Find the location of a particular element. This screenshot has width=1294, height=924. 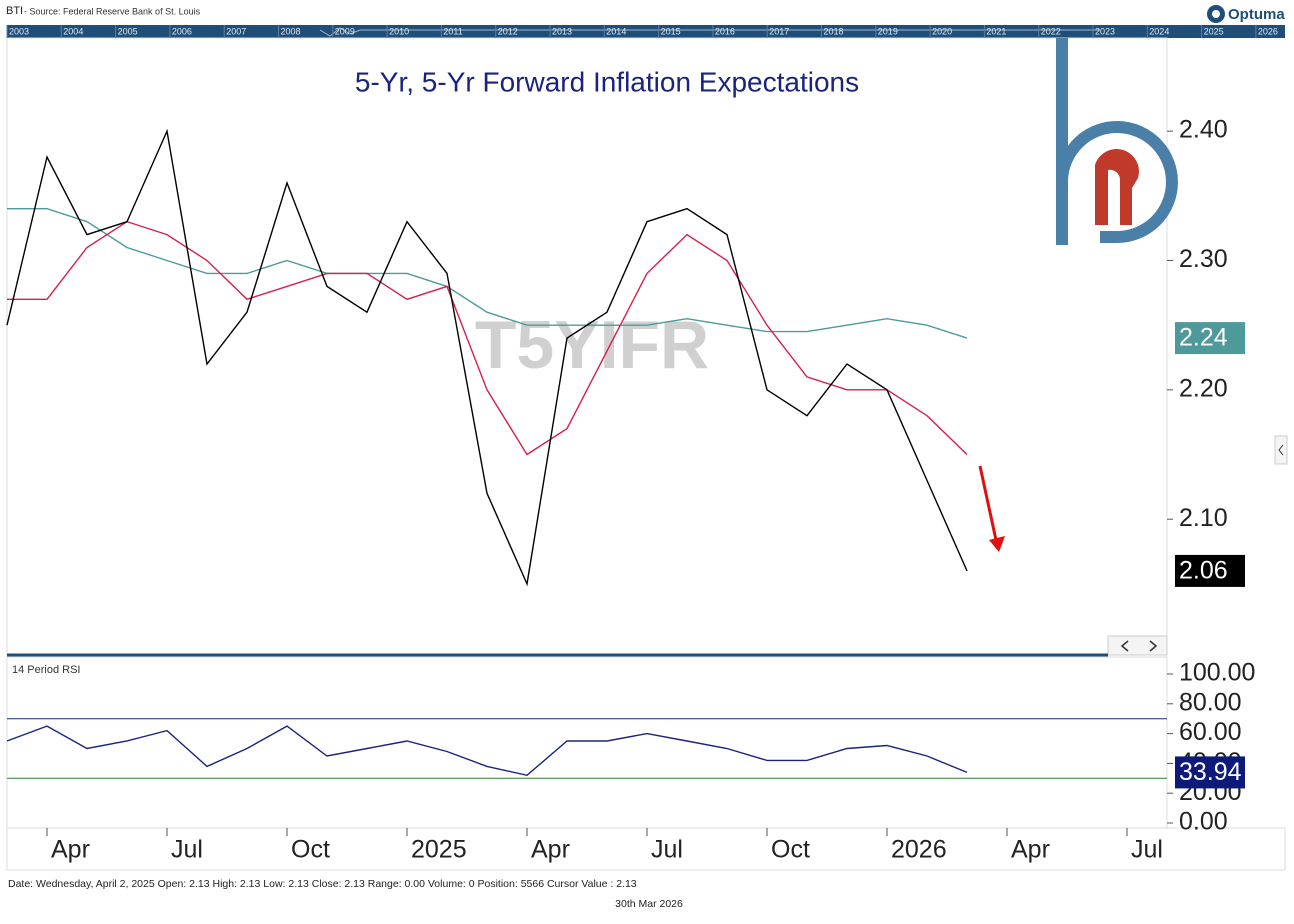

navigator-year: 2017 is located at coordinates (779, 31).